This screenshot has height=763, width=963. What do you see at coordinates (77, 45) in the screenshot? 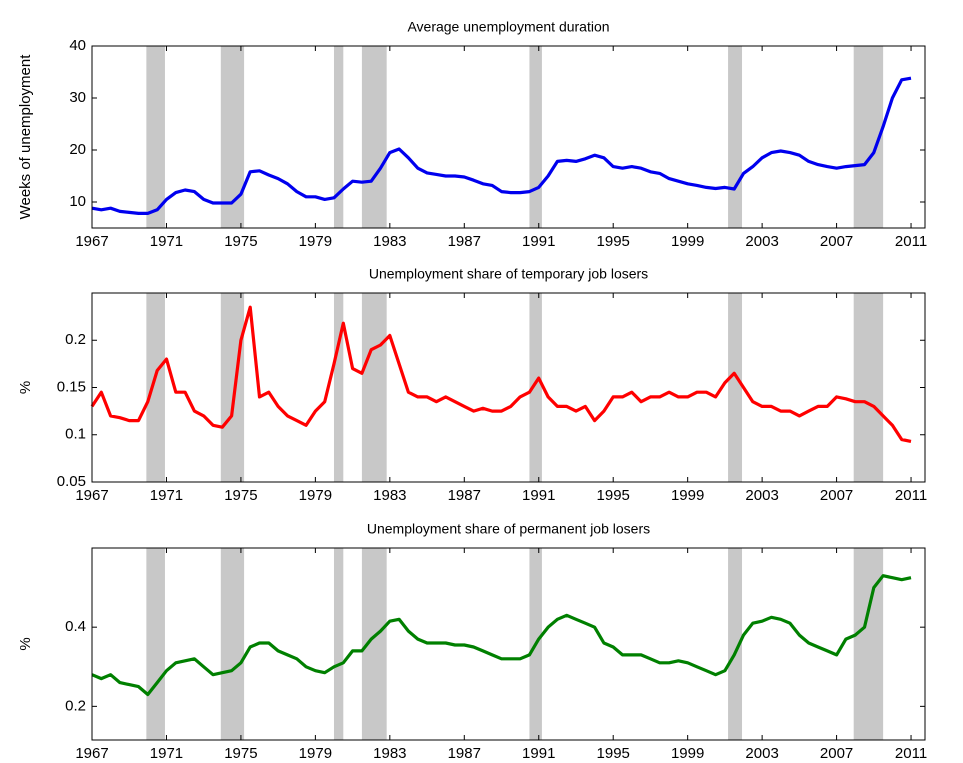
I see `y-tick-label: 40` at bounding box center [77, 45].